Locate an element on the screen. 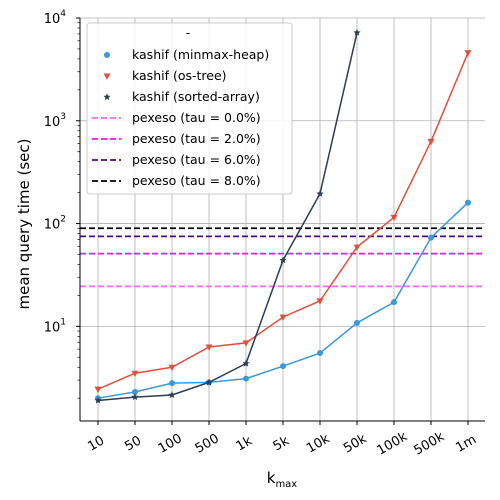 The image size is (500, 500). legend-label: pexeso (tau = 2.0%) is located at coordinates (196, 138).